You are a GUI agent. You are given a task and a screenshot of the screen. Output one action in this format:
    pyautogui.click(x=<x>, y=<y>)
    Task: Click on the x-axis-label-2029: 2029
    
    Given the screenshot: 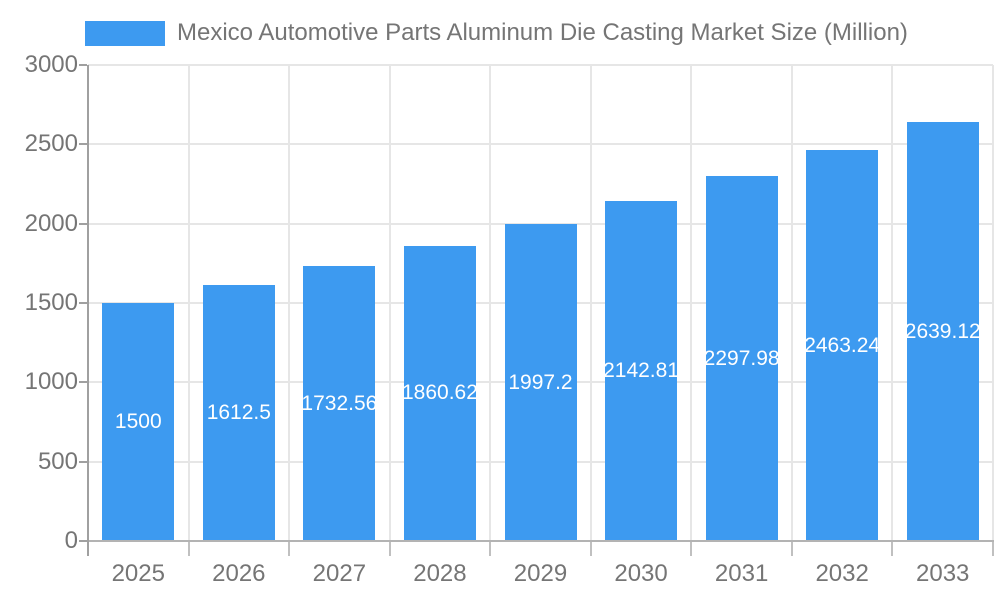 What is the action you would take?
    pyautogui.click(x=540, y=573)
    